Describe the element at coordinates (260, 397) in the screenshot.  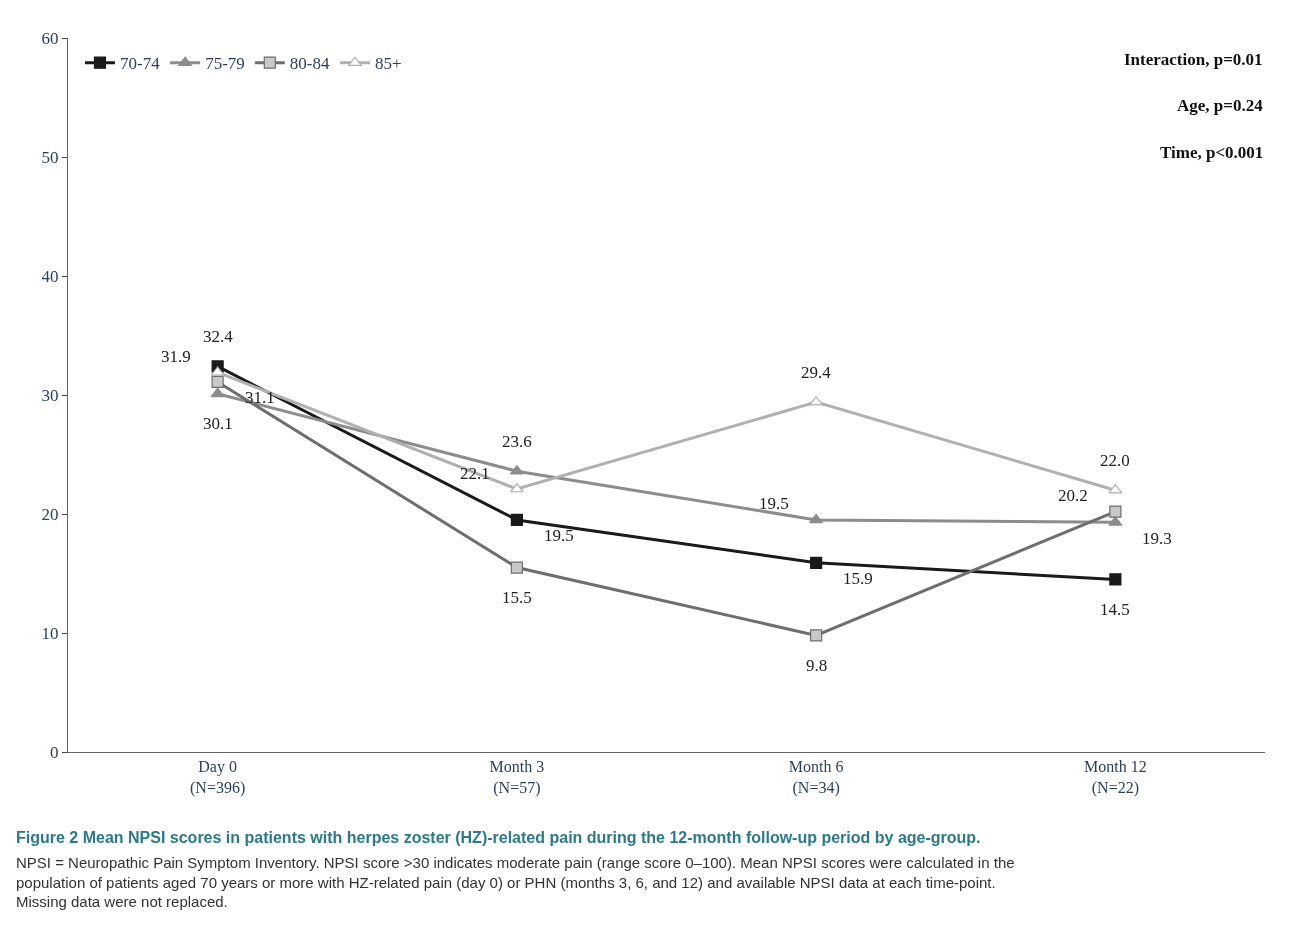
I see `data-label: 31.1` at that location.